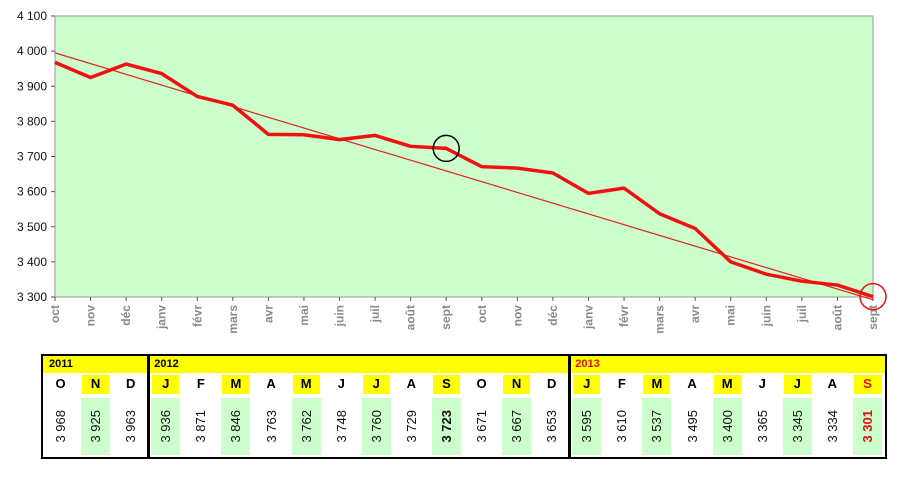 The image size is (900, 500). I want to click on value-text: 3 537, so click(657, 426).